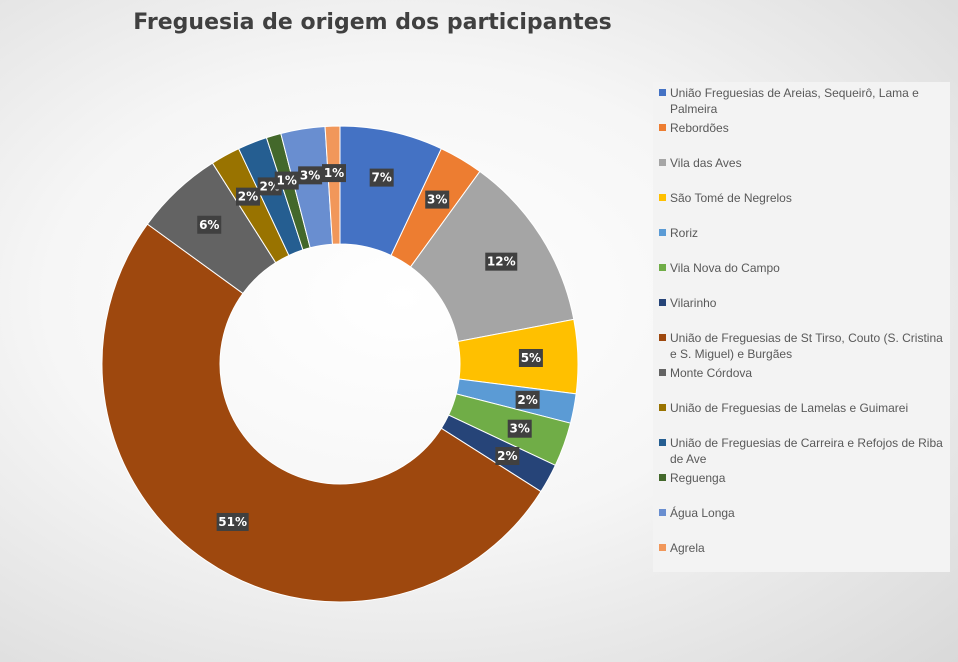 Image resolution: width=958 pixels, height=662 pixels. Describe the element at coordinates (711, 373) in the screenshot. I see `legend-label: Monte Córdova` at that location.